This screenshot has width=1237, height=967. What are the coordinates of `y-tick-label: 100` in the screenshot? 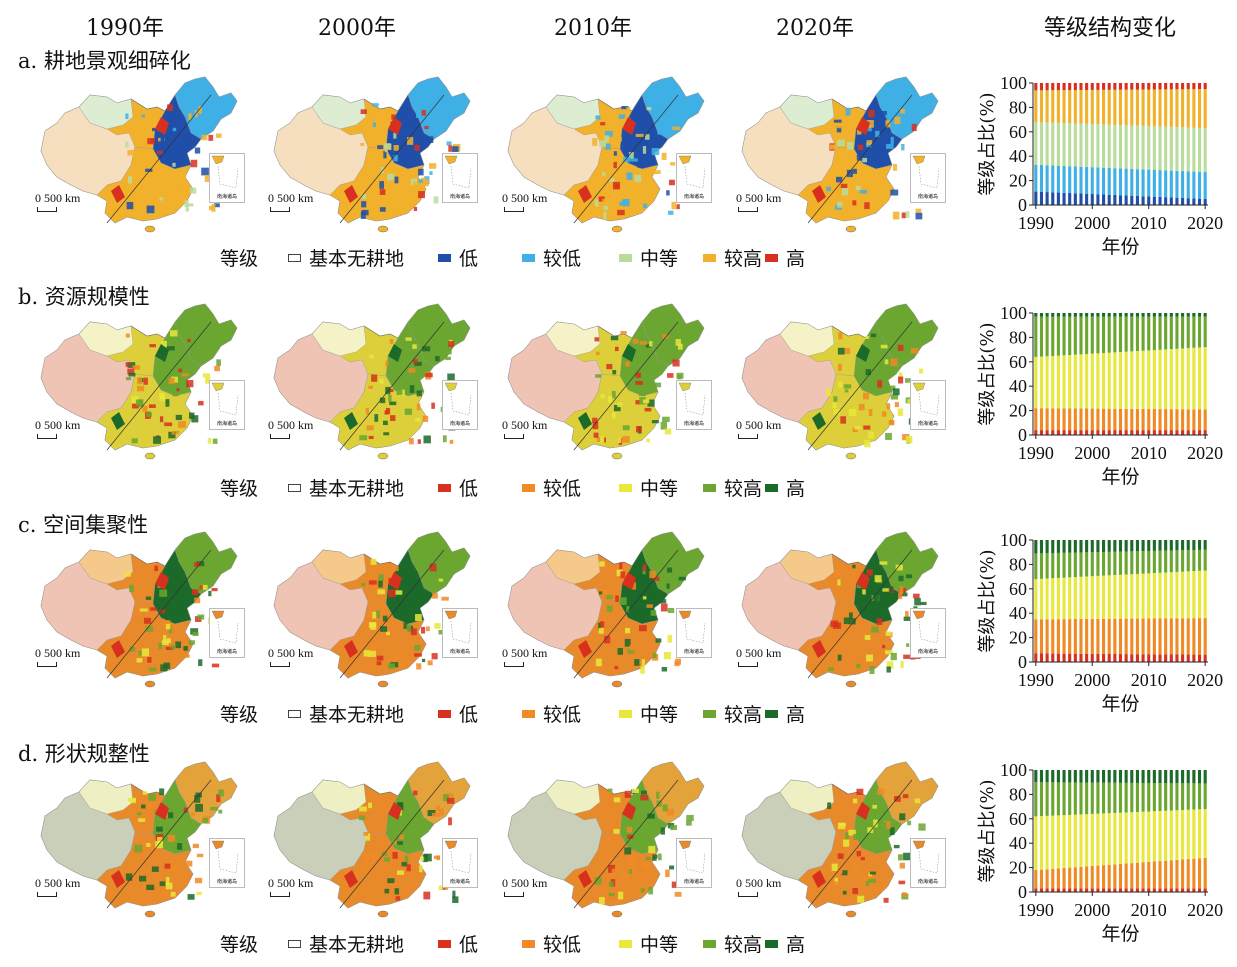 It's located at (1013, 313).